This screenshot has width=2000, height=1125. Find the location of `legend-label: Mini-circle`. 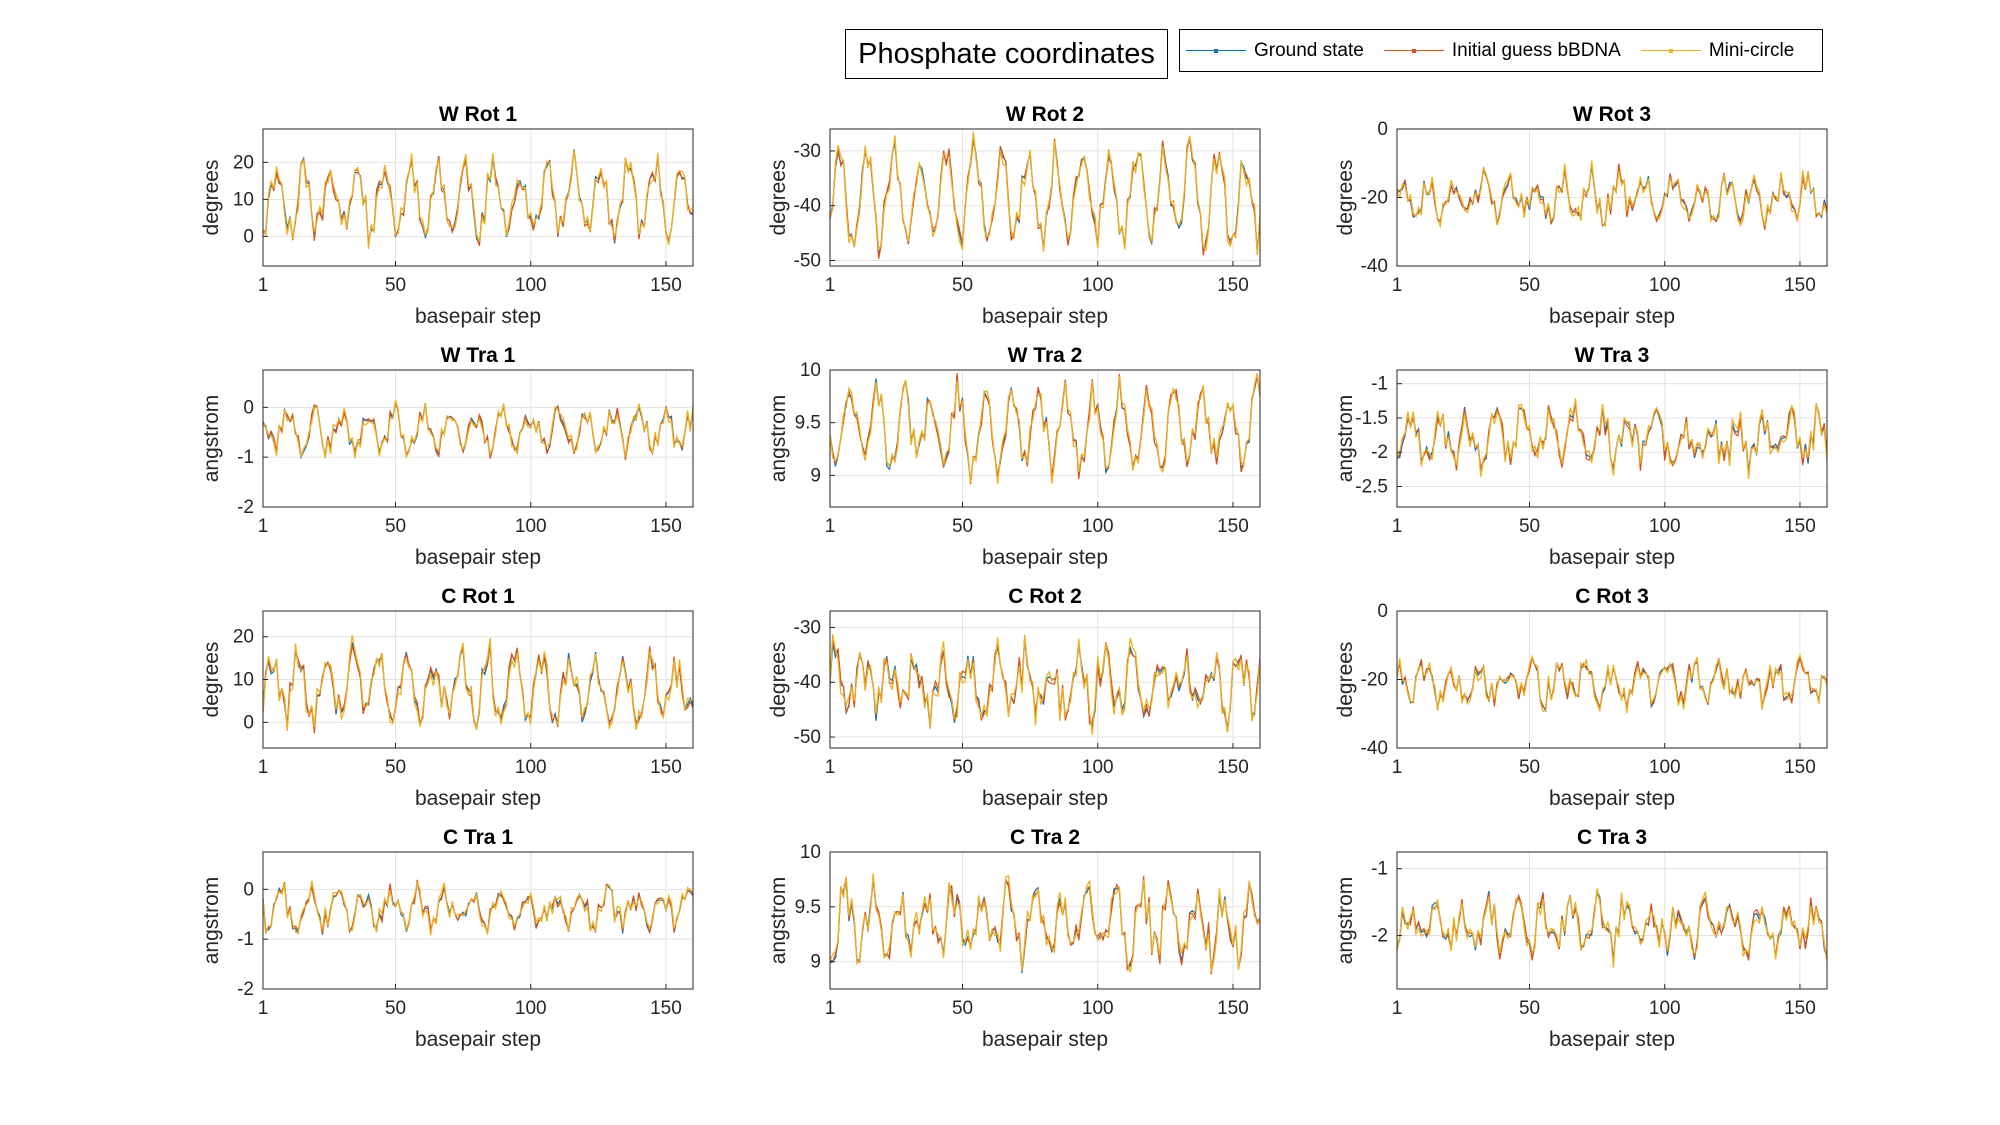

legend-label: Mini-circle is located at coordinates (1751, 50).